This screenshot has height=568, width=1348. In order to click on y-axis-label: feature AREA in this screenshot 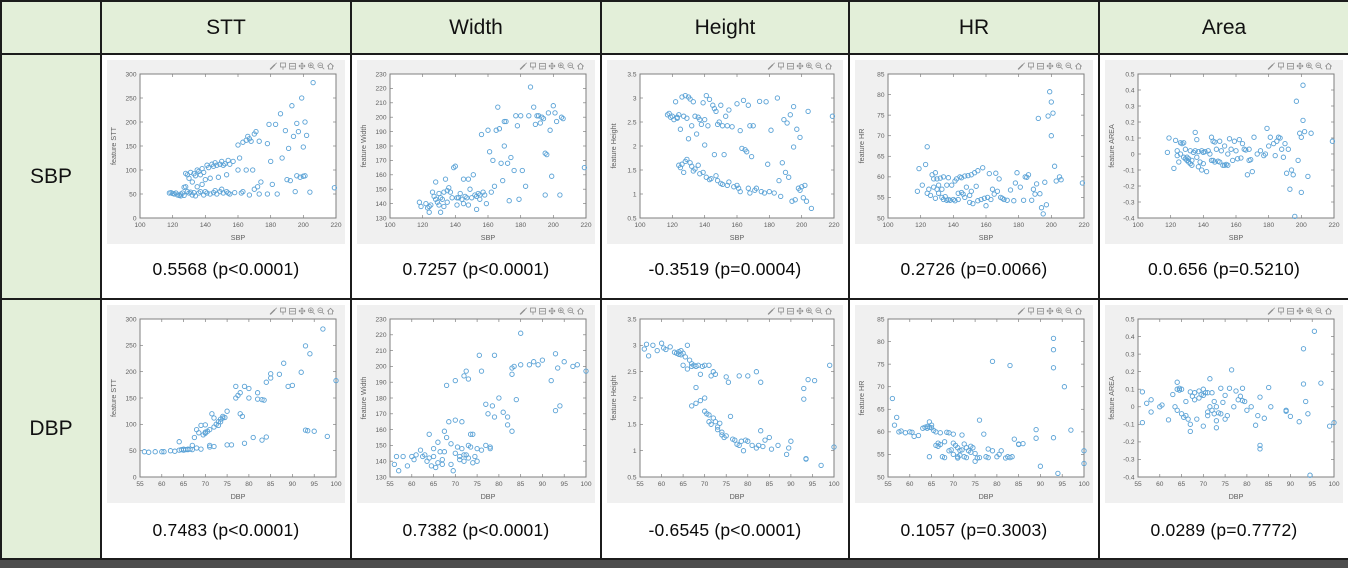, I will do `click(1111, 398)`.